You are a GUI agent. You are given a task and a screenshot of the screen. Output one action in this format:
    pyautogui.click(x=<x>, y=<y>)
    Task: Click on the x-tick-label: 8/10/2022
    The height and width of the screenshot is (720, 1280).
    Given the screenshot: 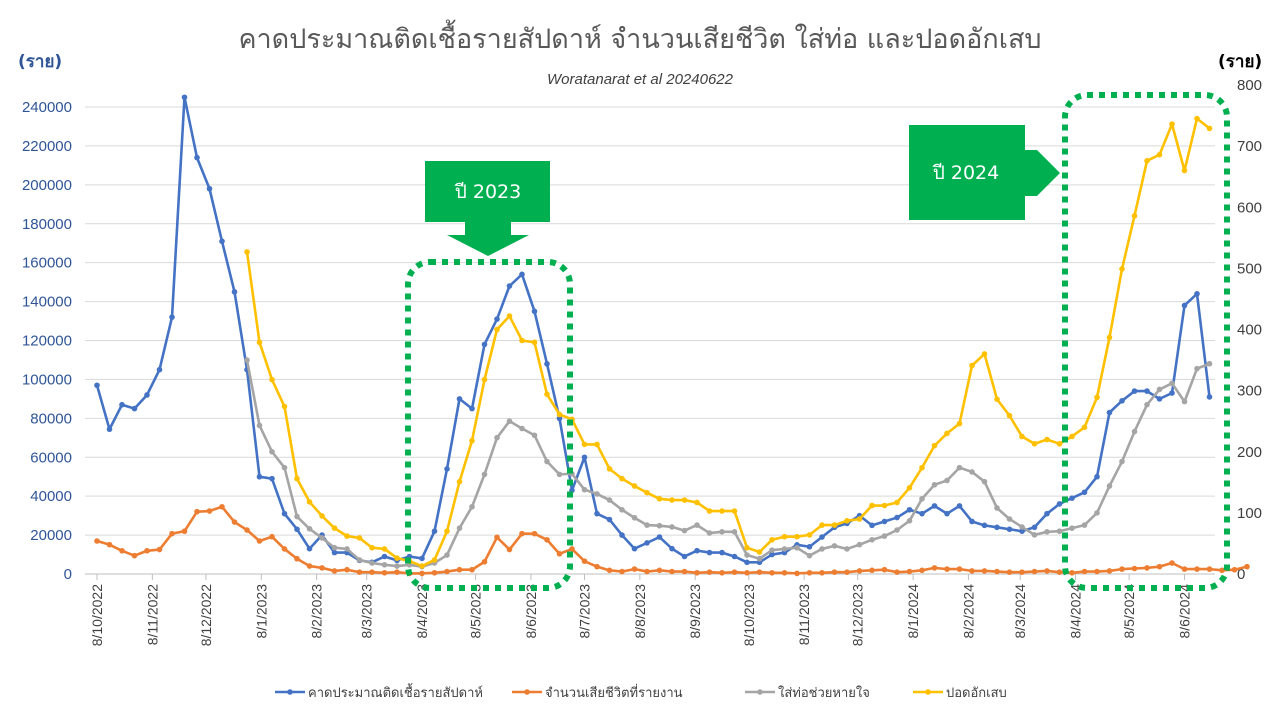 What is the action you would take?
    pyautogui.click(x=97, y=615)
    